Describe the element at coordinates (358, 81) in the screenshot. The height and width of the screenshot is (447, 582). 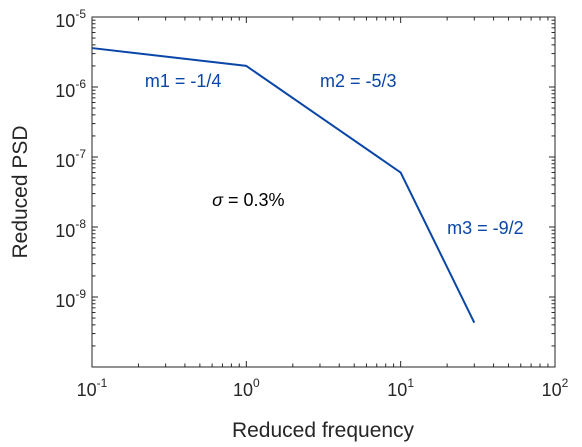
I see `slope-annotation: m2 = -5/3` at that location.